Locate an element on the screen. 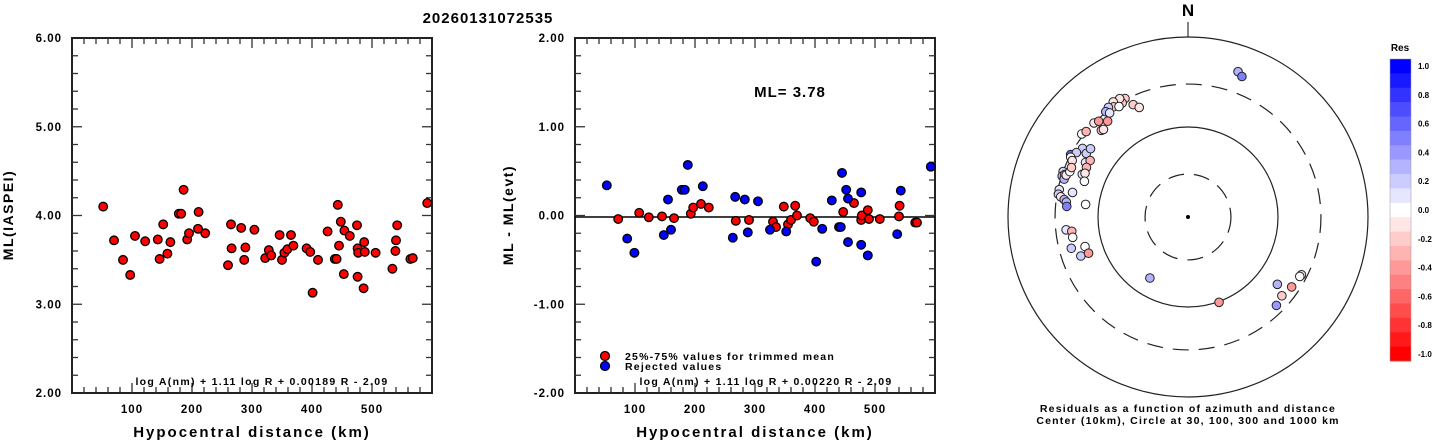  colorbar-tick-label: 0.6 is located at coordinates (1424, 124).